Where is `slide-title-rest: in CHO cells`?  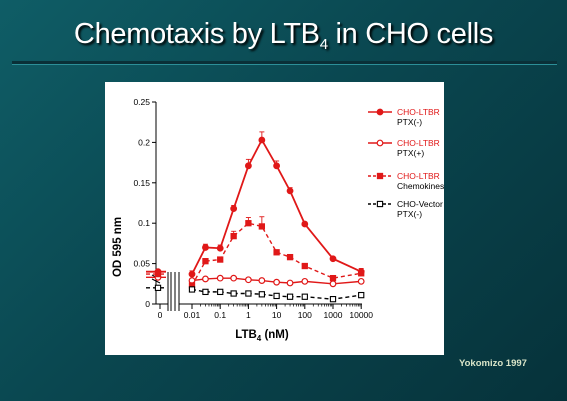 slide-title-rest: in CHO cells is located at coordinates (410, 34).